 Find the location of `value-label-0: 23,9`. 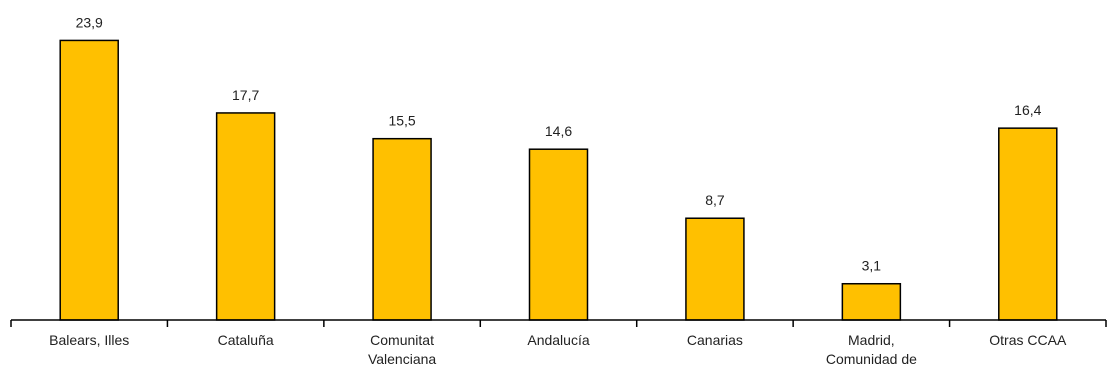

value-label-0: 23,9 is located at coordinates (89, 22).